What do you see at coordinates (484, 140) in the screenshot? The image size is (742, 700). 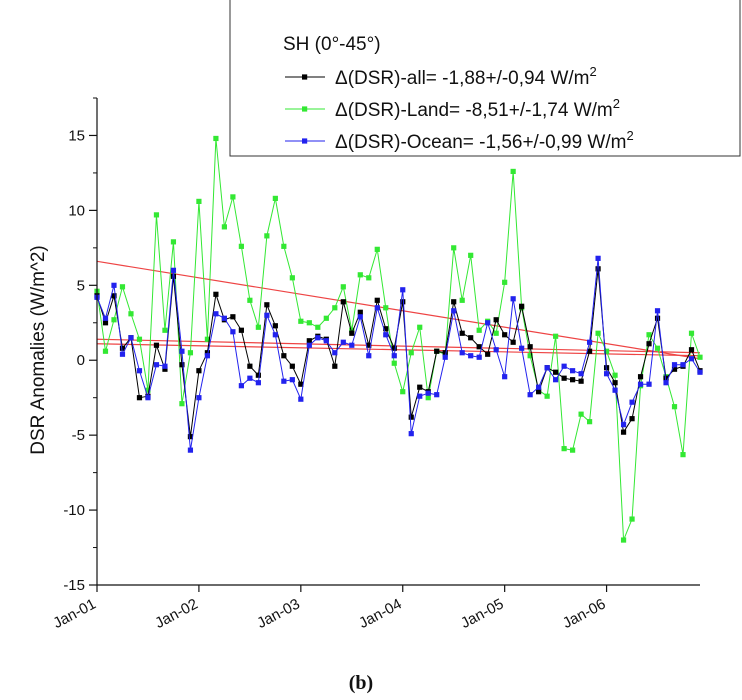 I see `legend-entry-label: Δ(DSR)-Ocean= -1,56+/-0,99 W/m2` at bounding box center [484, 140].